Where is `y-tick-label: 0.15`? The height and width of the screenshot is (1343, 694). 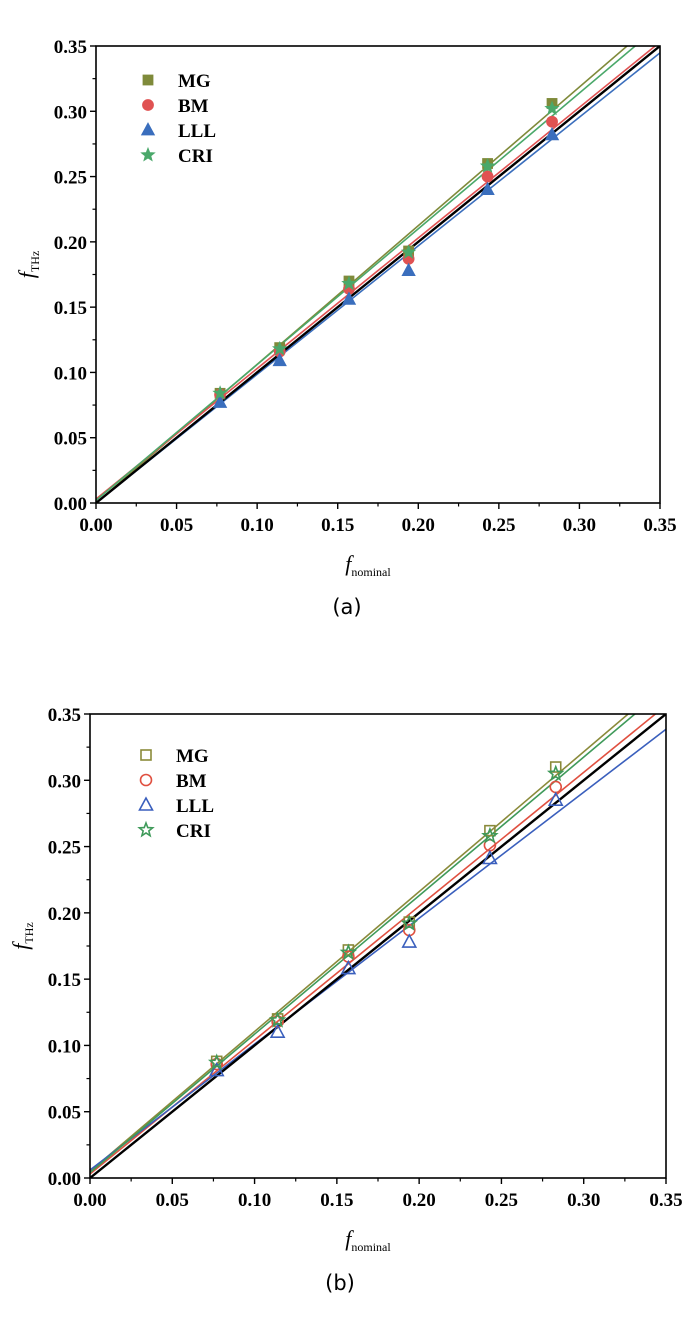 y-tick-label: 0.15 is located at coordinates (64, 980).